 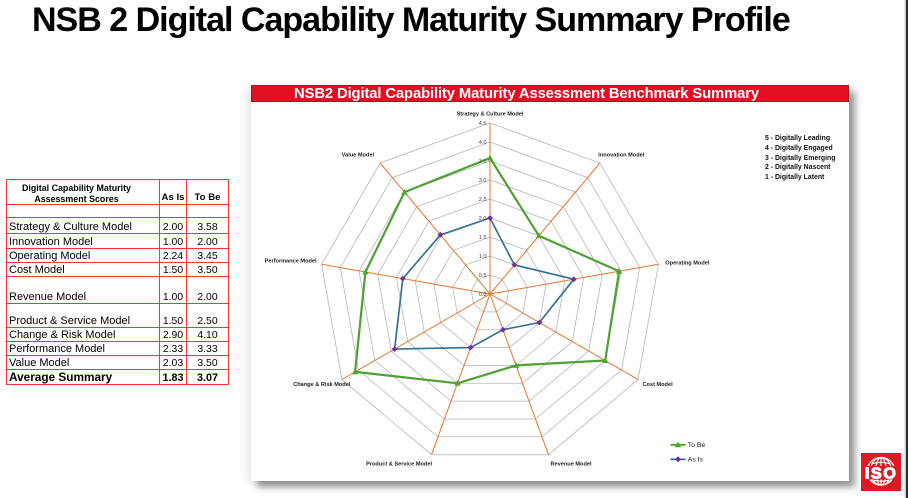 I want to click on svg-text: ISO, so click(x=881, y=474).